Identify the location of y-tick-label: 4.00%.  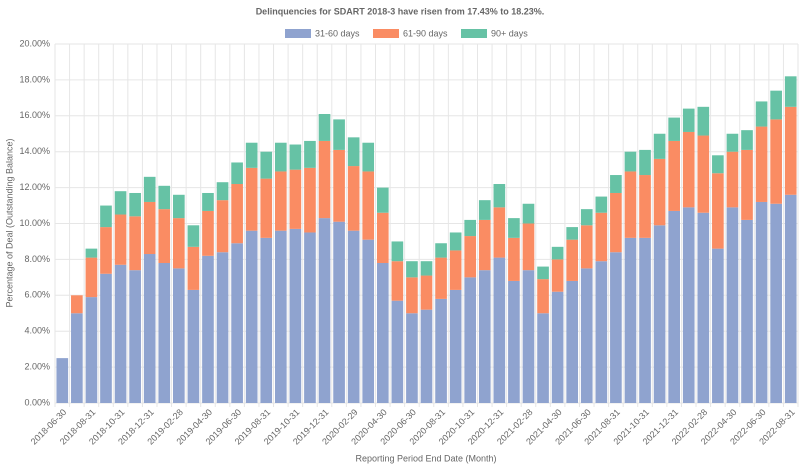
(37, 331).